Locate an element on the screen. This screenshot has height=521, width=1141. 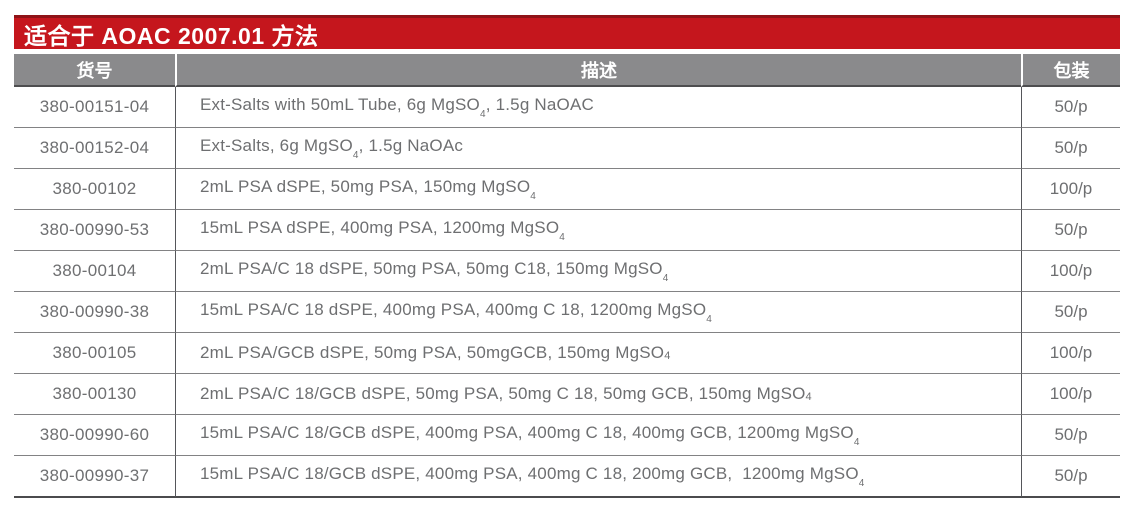
catalog-number-cell: 380-00105 is located at coordinates (94, 353).